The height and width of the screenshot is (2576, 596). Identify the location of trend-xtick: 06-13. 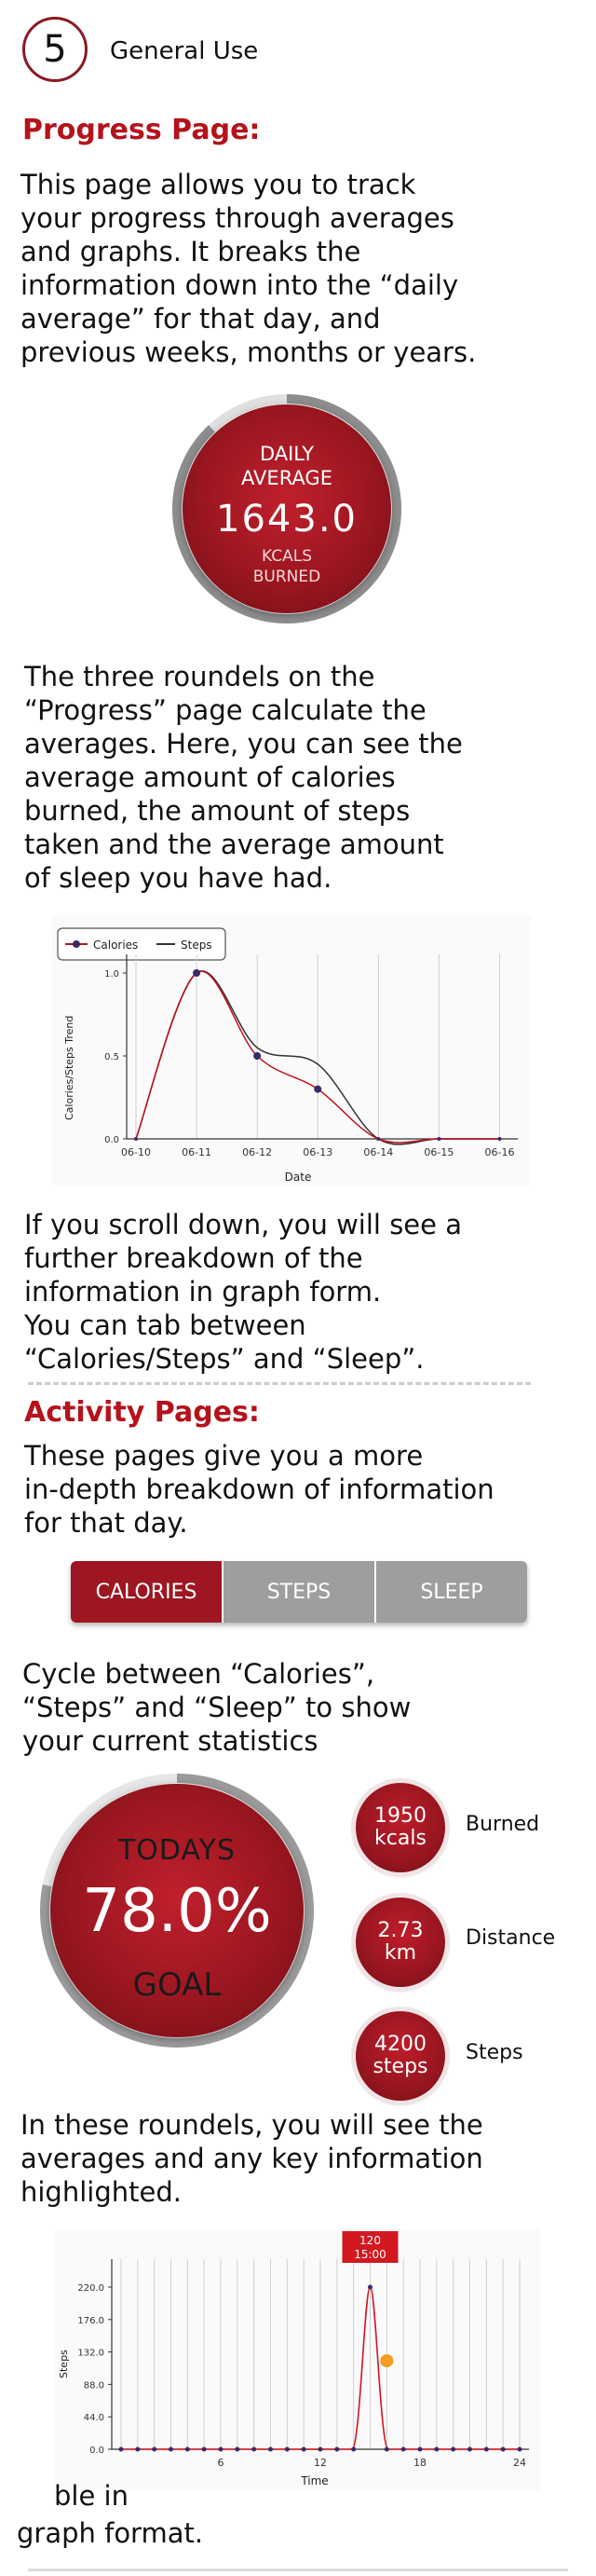
(317, 1152).